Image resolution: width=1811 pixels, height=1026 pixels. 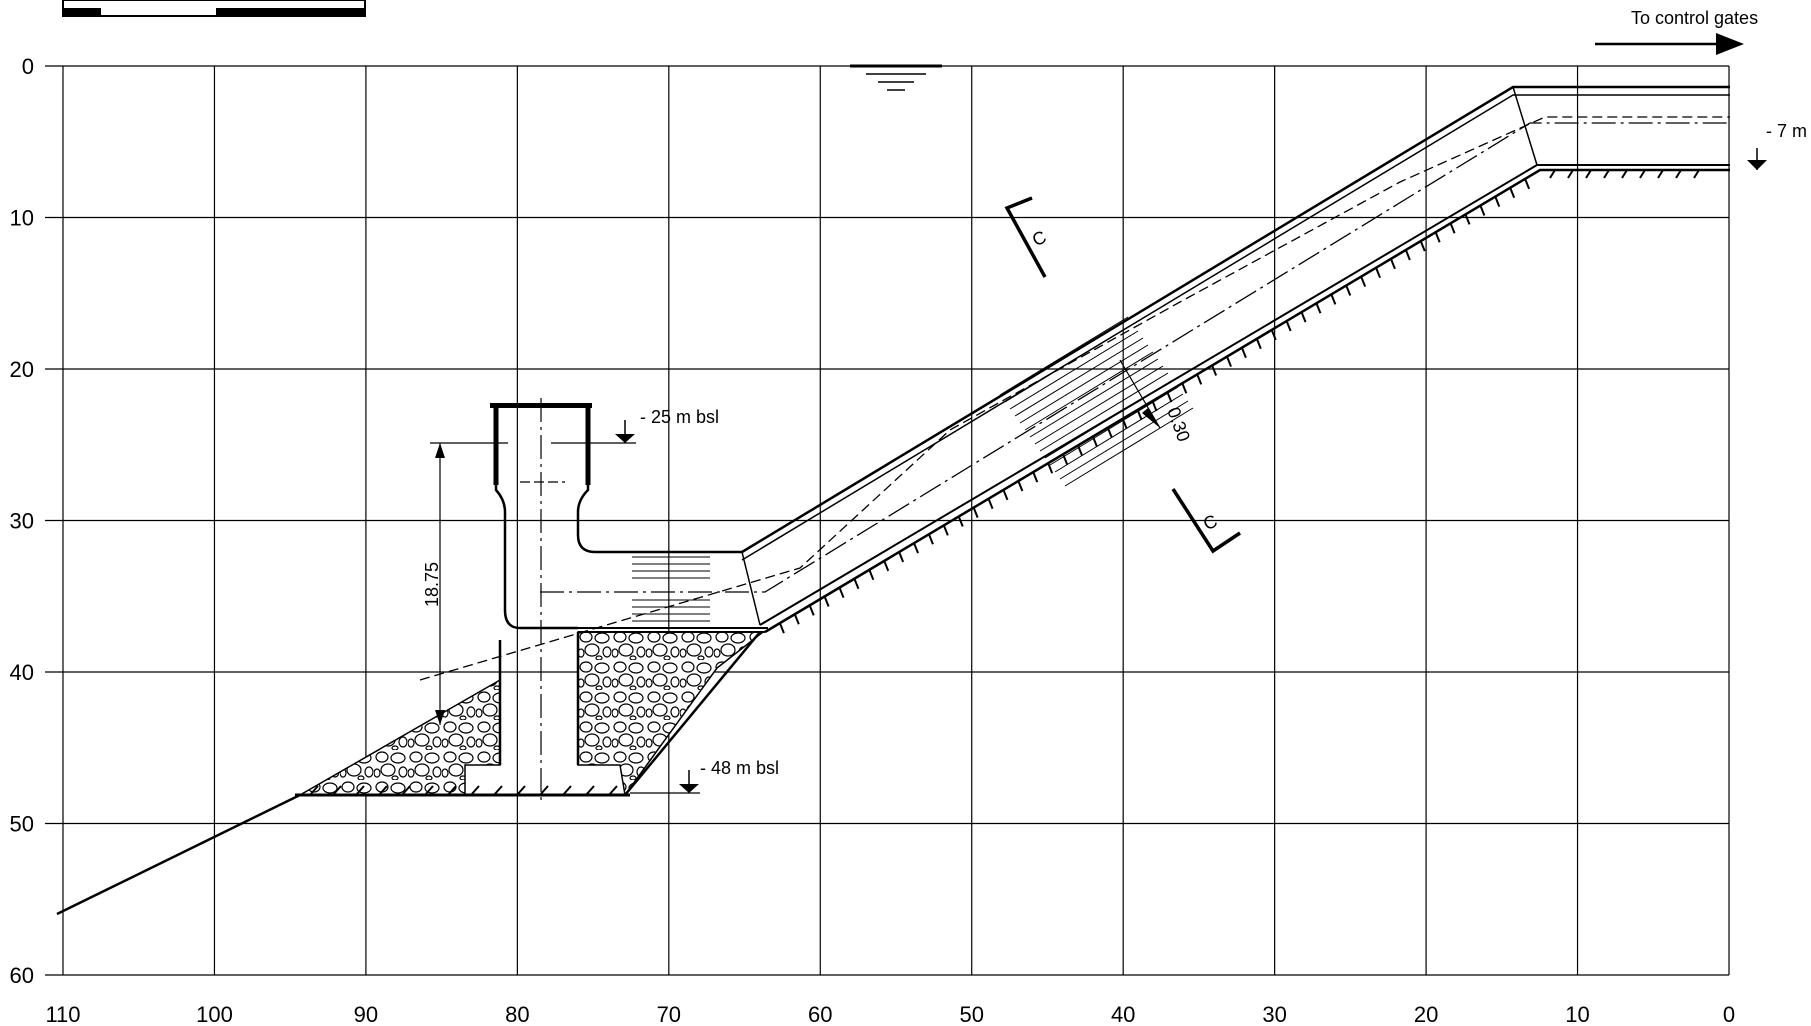 What do you see at coordinates (820, 1014) in the screenshot?
I see `x-tick-label: 60` at bounding box center [820, 1014].